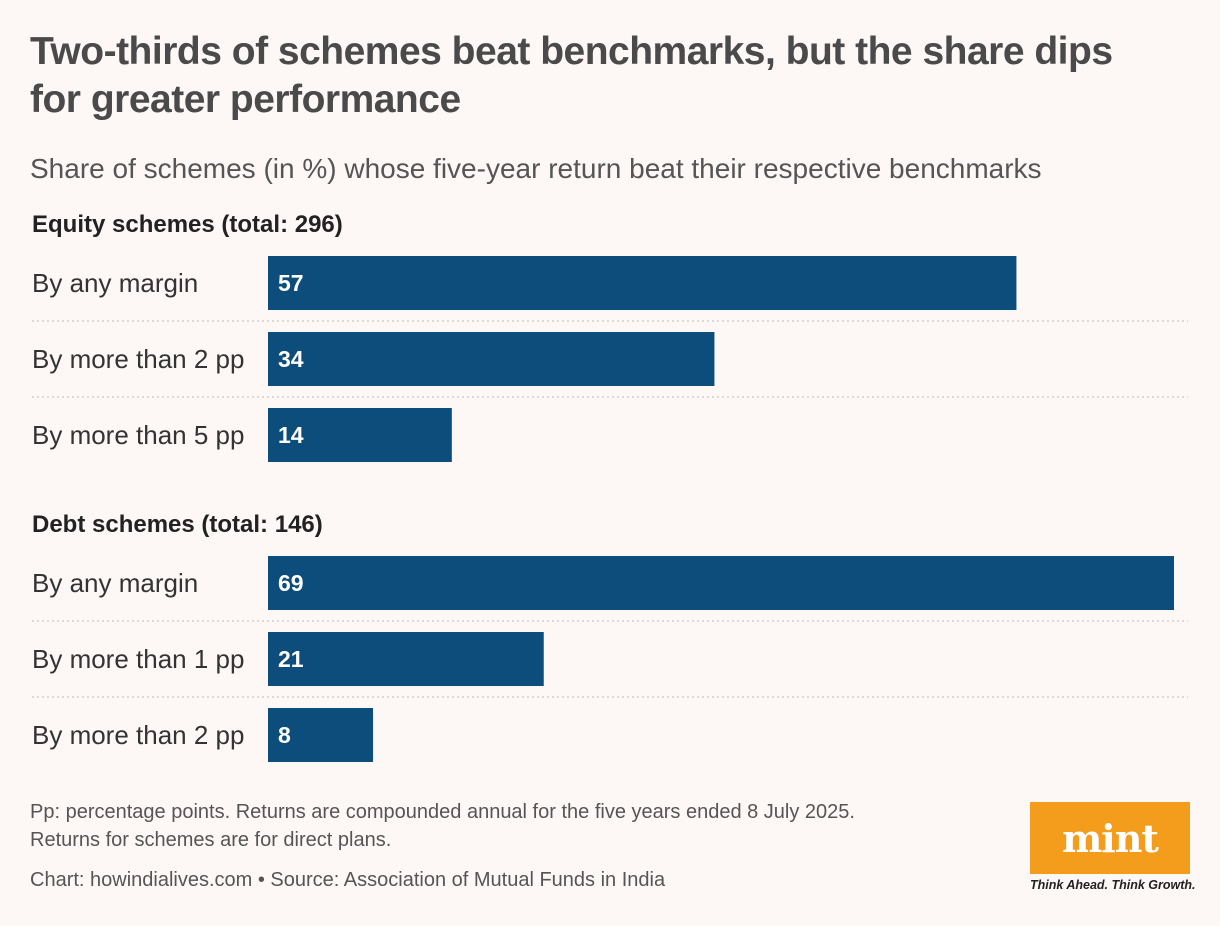 Image resolution: width=1220 pixels, height=926 pixels. I want to click on bar-value-label: 14, so click(291, 435).